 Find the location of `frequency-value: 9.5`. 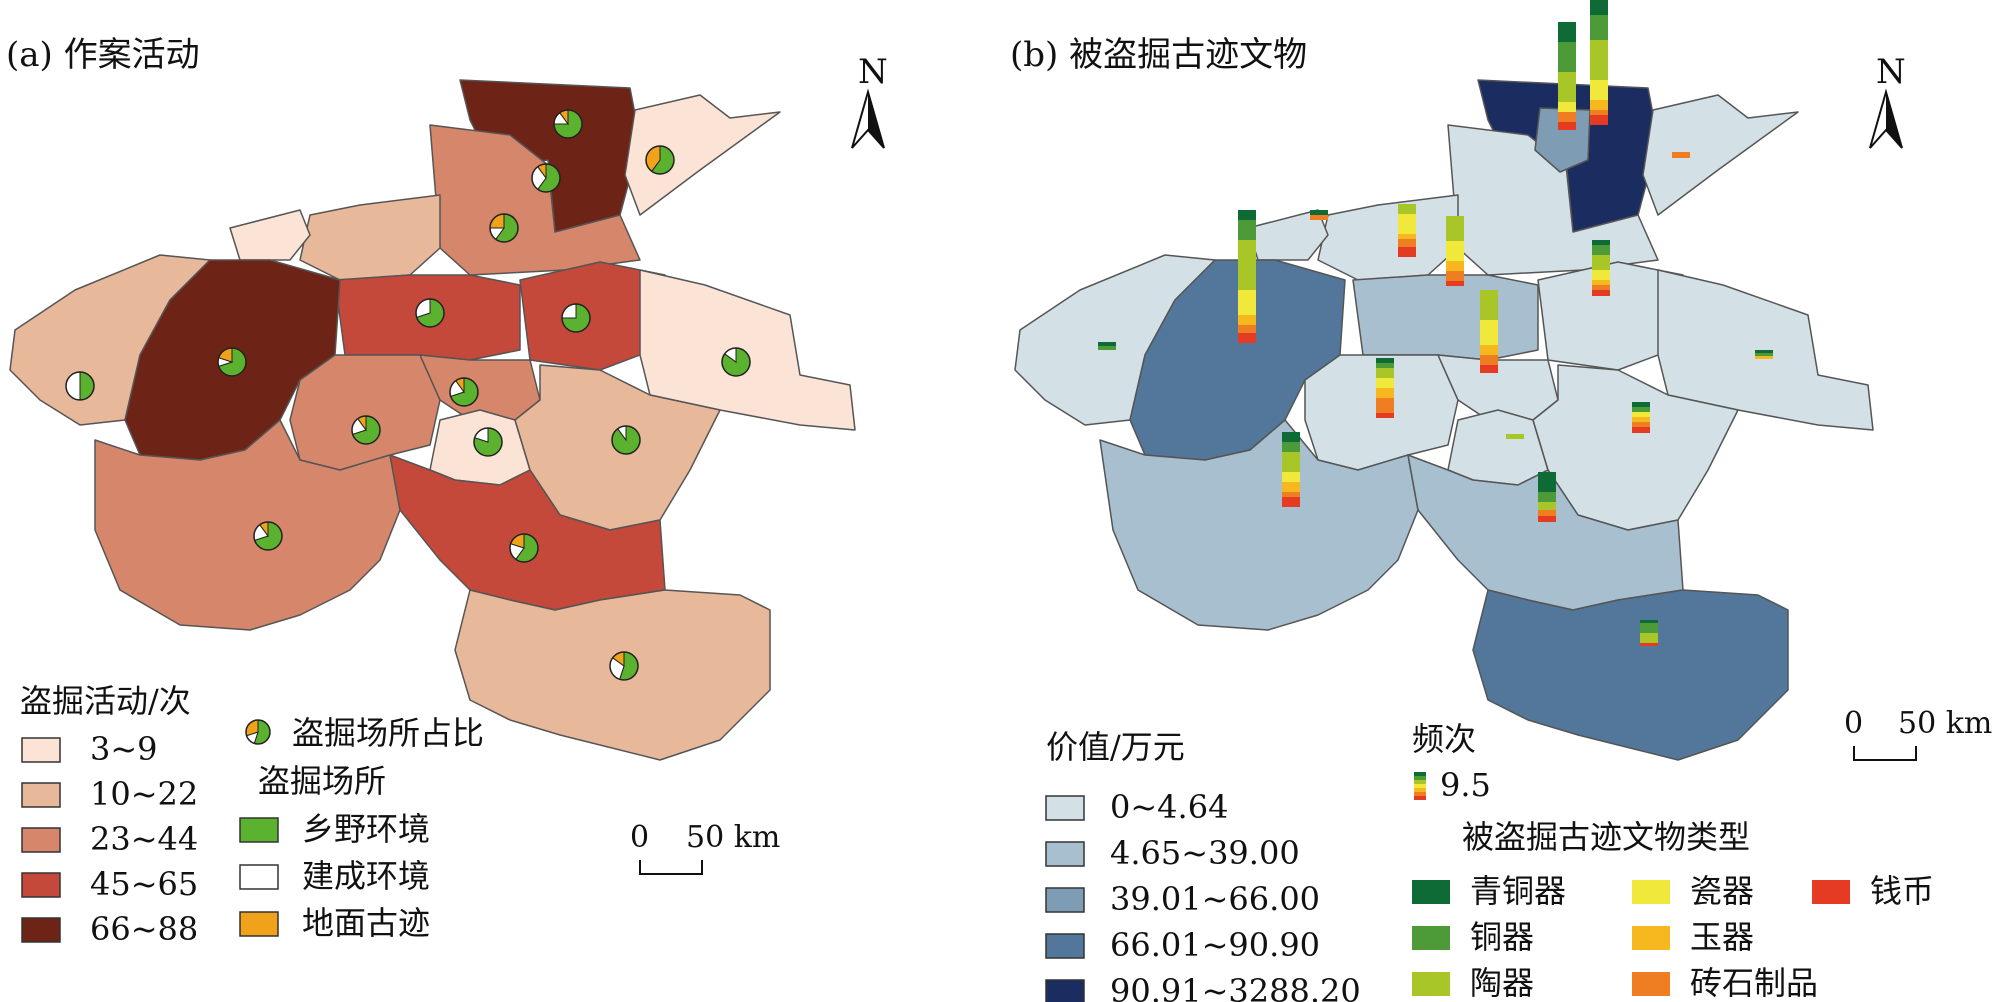

frequency-value: 9.5 is located at coordinates (1465, 785).